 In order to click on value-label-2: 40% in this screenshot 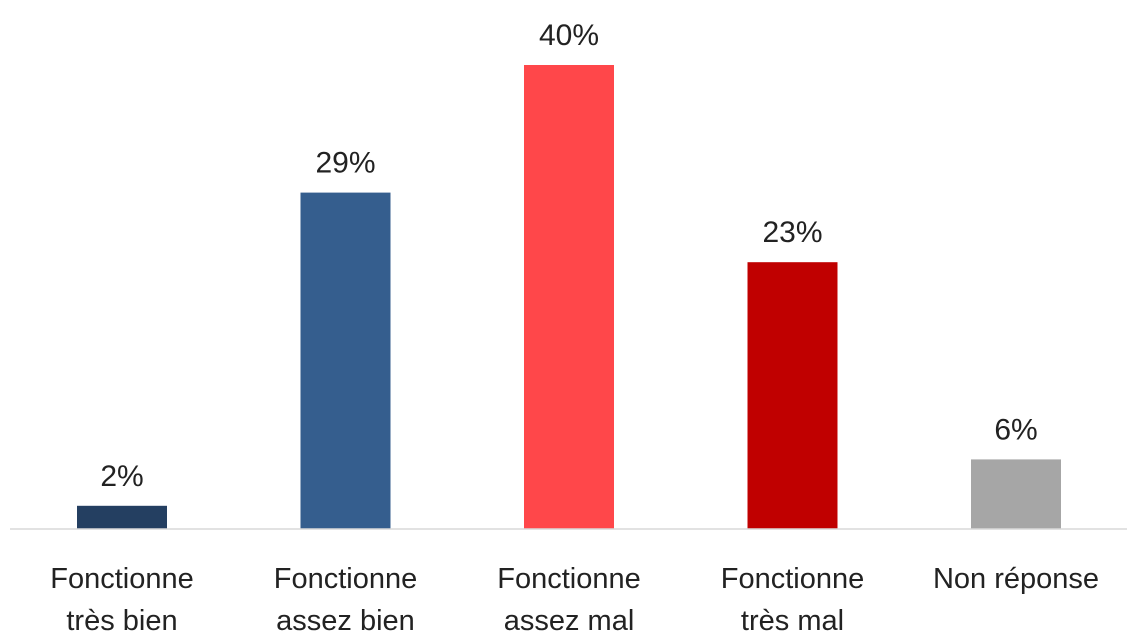, I will do `click(569, 35)`.